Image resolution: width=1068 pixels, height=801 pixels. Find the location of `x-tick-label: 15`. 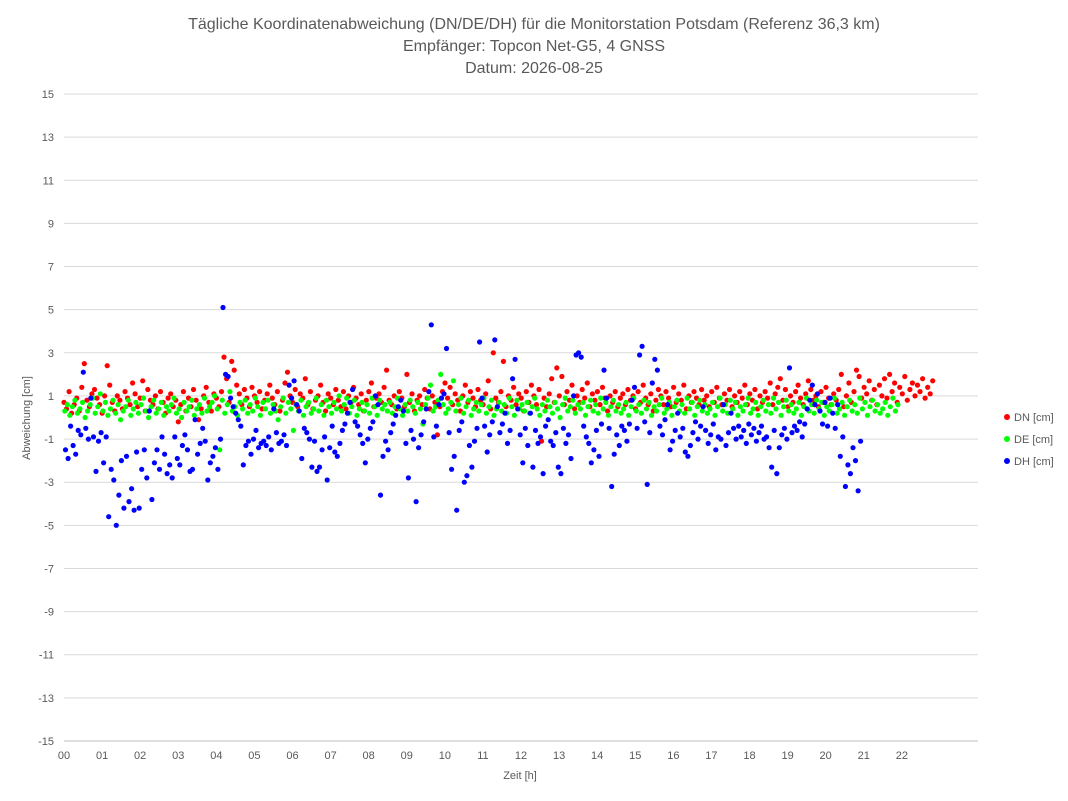

x-tick-label: 15 is located at coordinates (635, 756).